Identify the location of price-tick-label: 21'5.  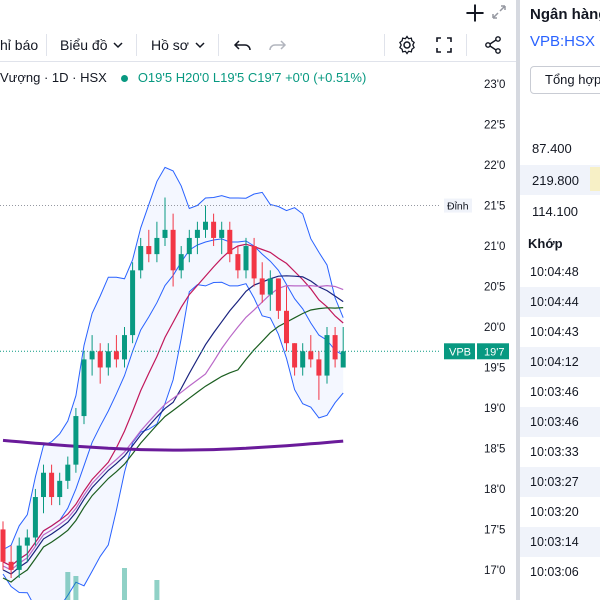
(494, 207).